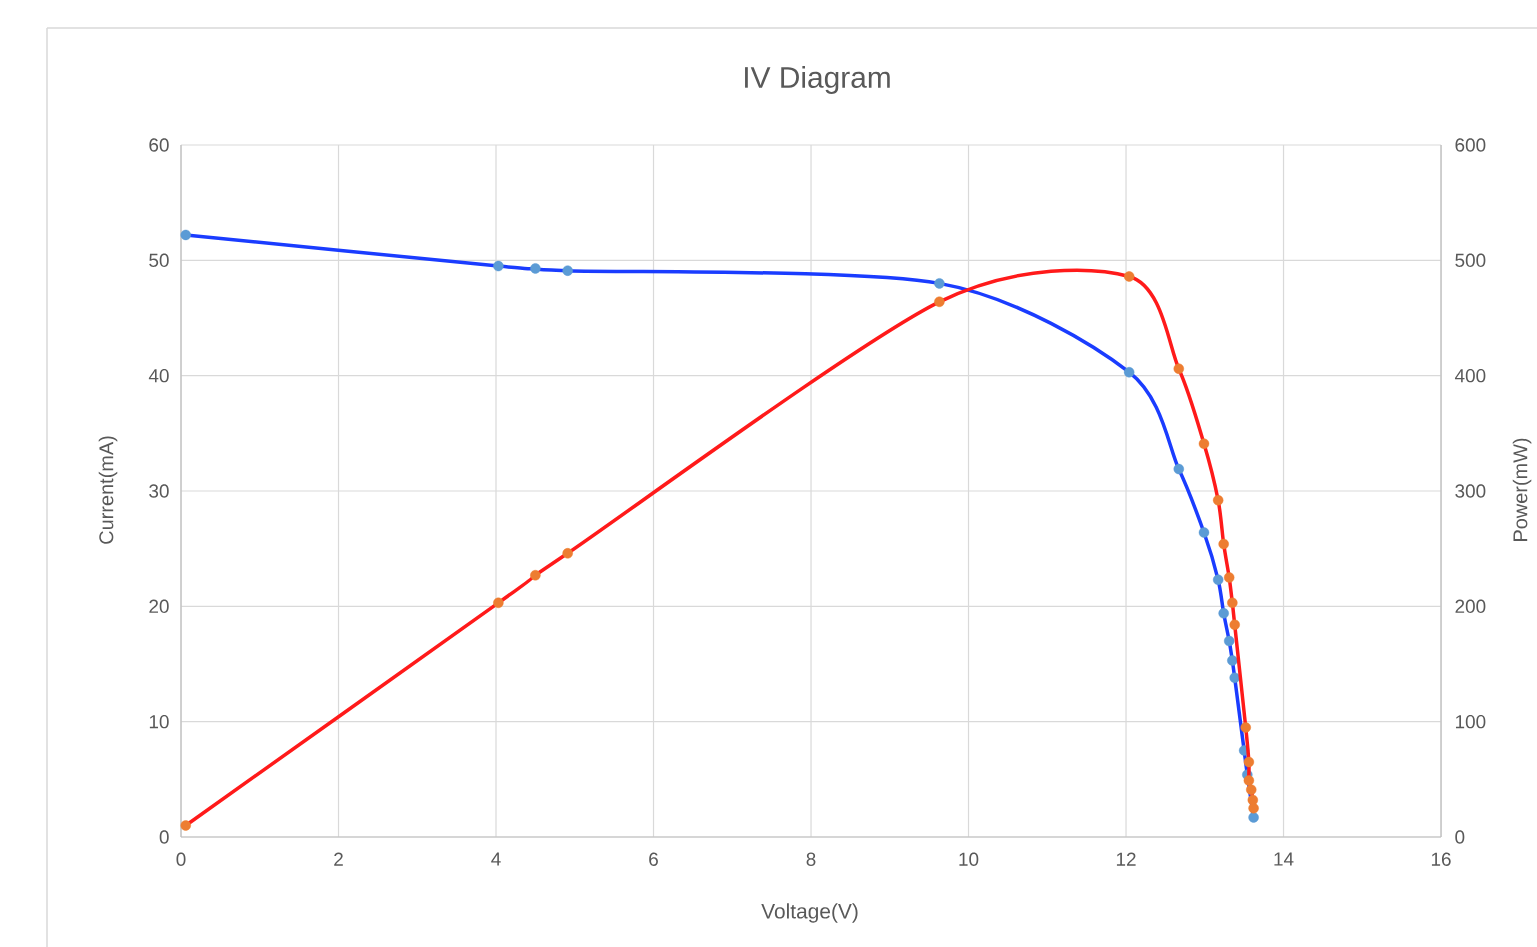 This screenshot has height=947, width=1537. What do you see at coordinates (159, 145) in the screenshot?
I see `y-tick-label: 60` at bounding box center [159, 145].